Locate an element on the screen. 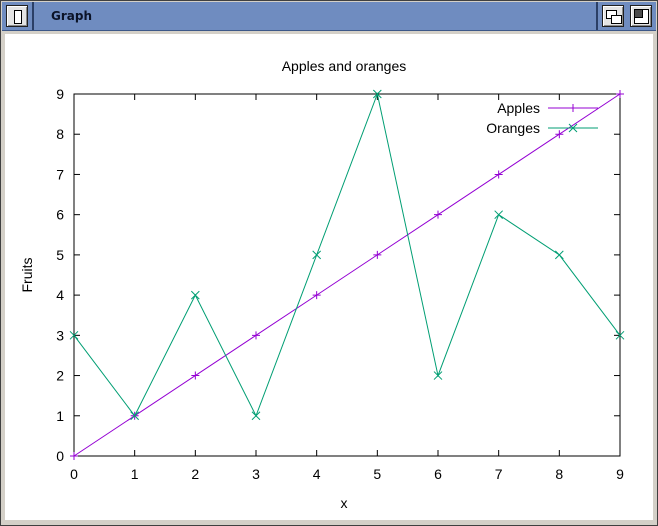  x-tick-label: 9 is located at coordinates (620, 474).